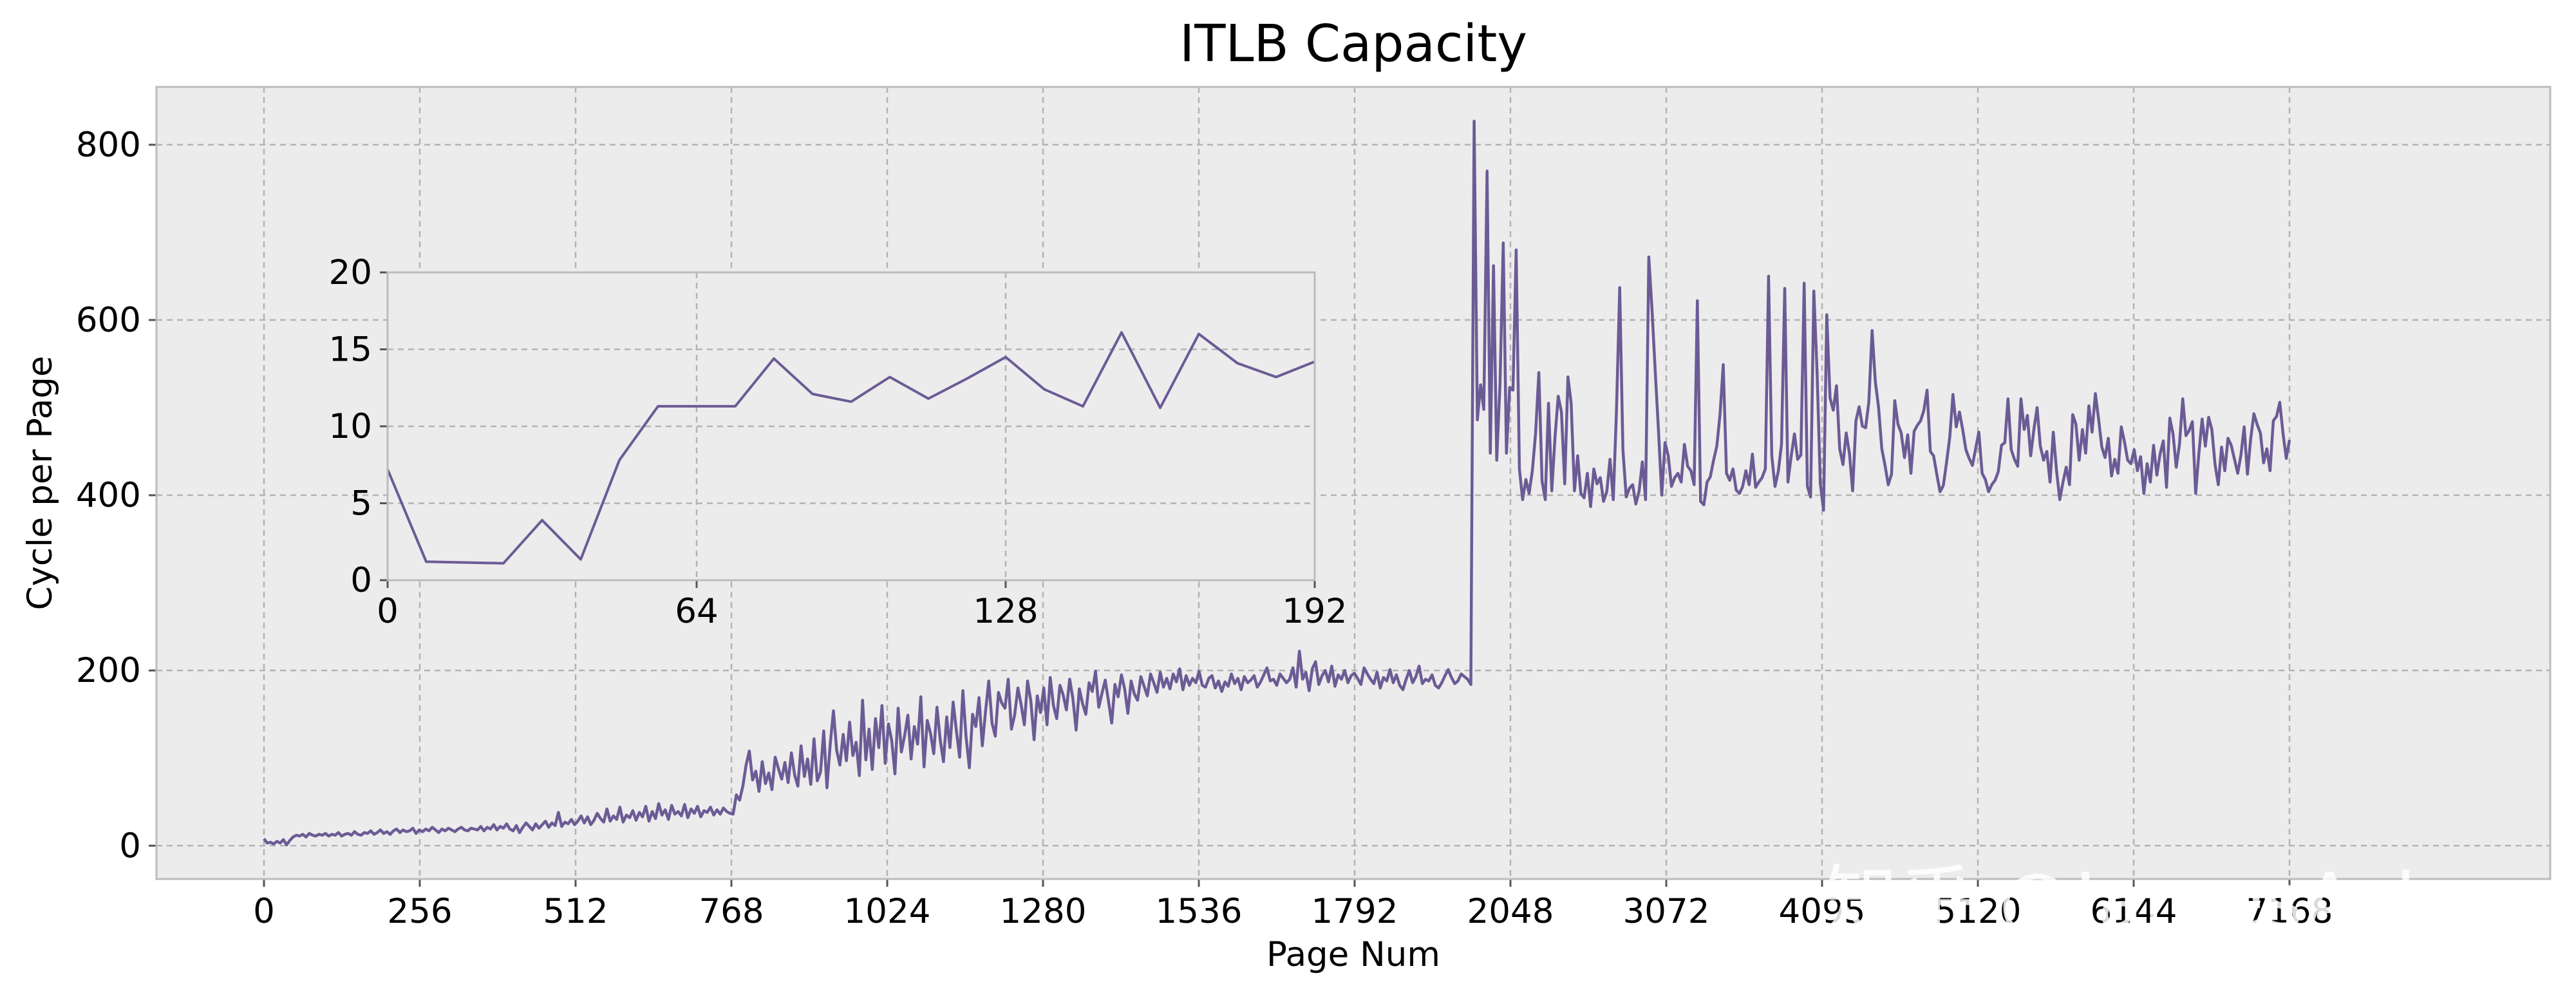 The image size is (2576, 1002). Describe the element at coordinates (361, 580) in the screenshot. I see `inset-y-tick-label: 0` at that location.